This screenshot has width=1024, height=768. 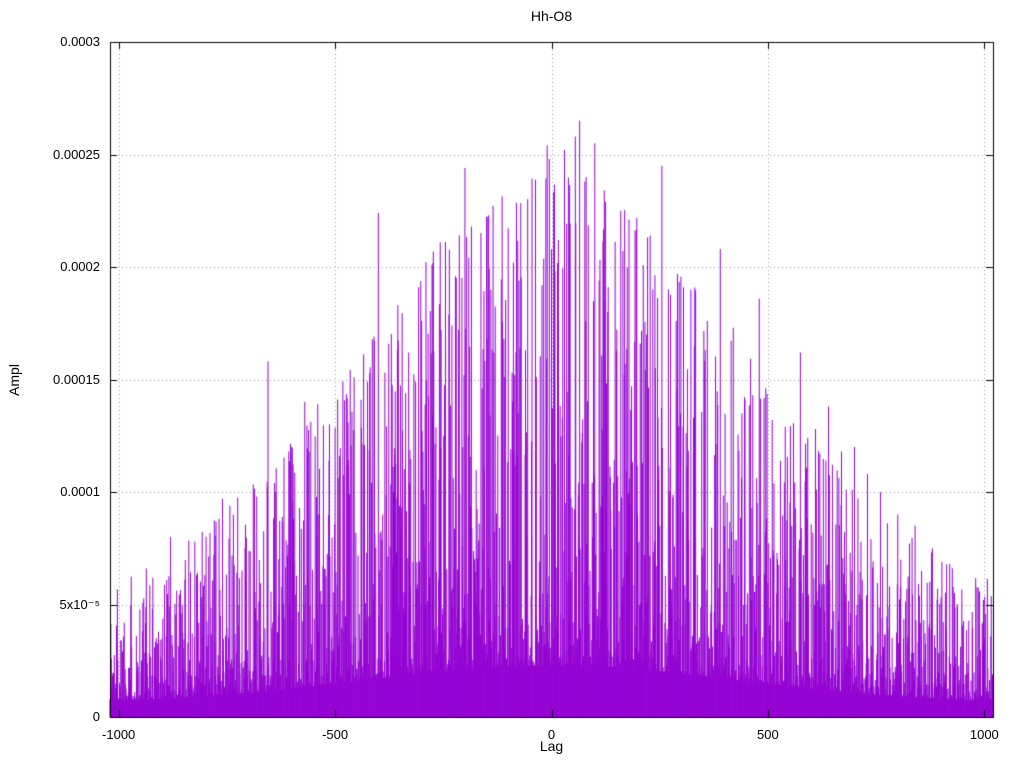 What do you see at coordinates (551, 16) in the screenshot?
I see `chart-title: Hh-O8` at bounding box center [551, 16].